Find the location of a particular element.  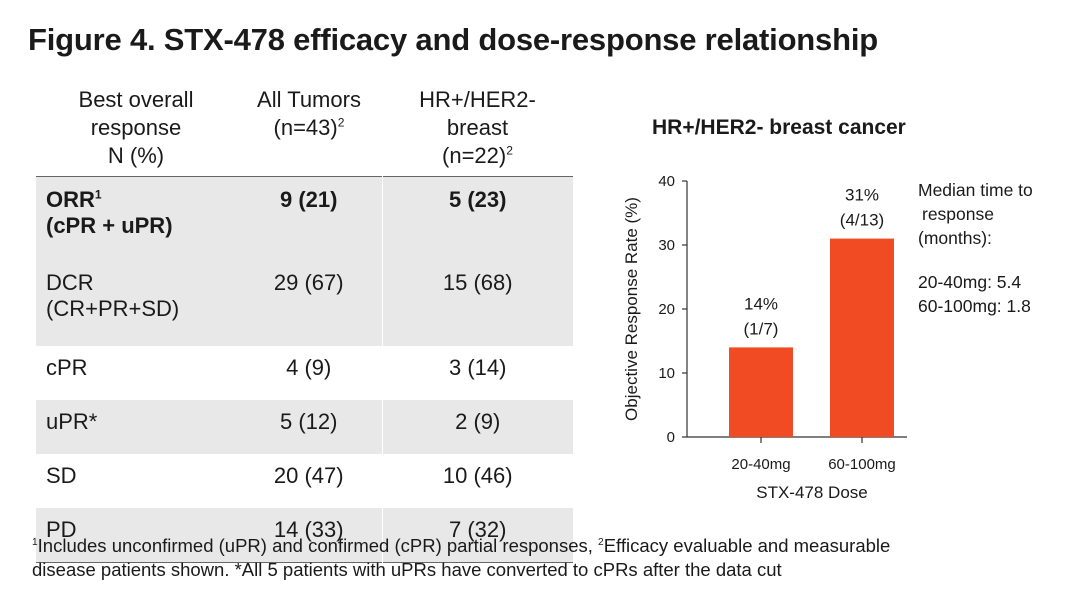

cell-all-tumors: 29 (67) is located at coordinates (309, 303).